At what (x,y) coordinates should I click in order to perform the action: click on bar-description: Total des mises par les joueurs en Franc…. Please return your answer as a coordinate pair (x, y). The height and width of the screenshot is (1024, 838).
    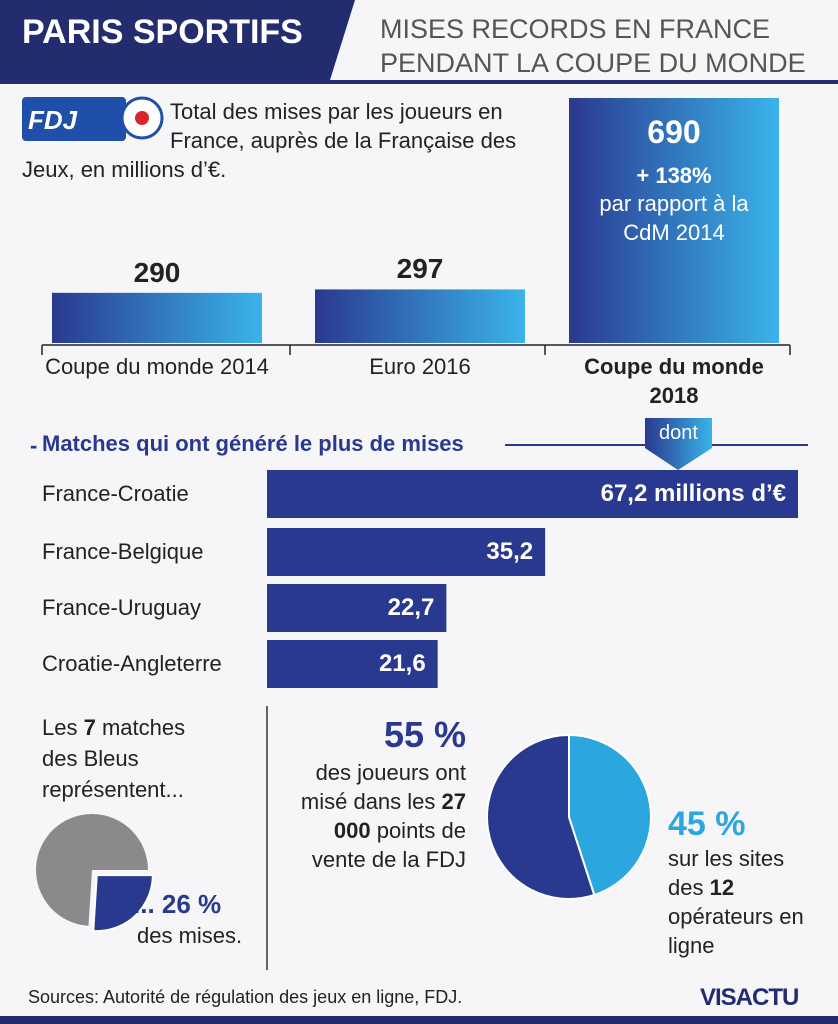
    Looking at the image, I should click on (292, 140).